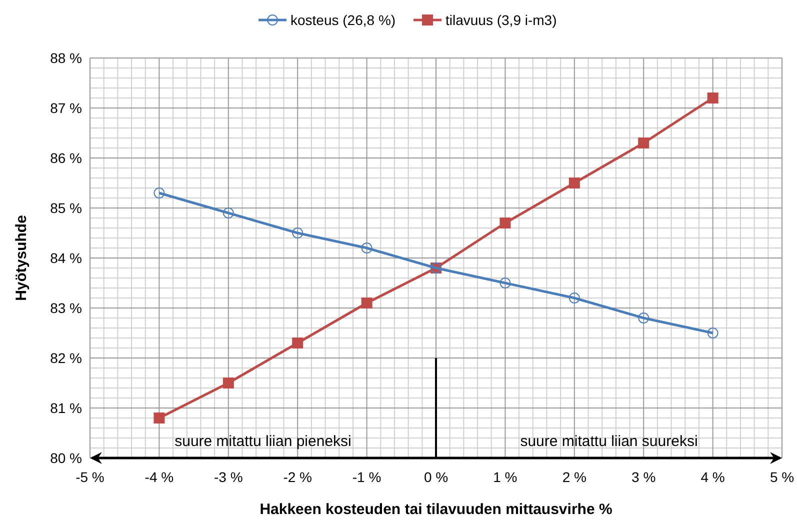  What do you see at coordinates (66, 158) in the screenshot?
I see `y-tick-label: 86 %` at bounding box center [66, 158].